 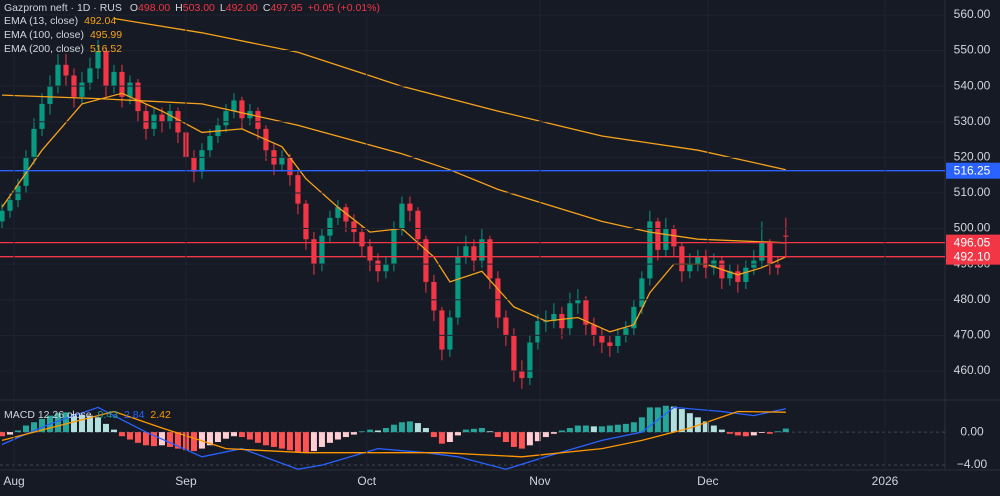 I want to click on symbol-title: Gazprom neft · 1D · RUS, so click(x=63, y=8).